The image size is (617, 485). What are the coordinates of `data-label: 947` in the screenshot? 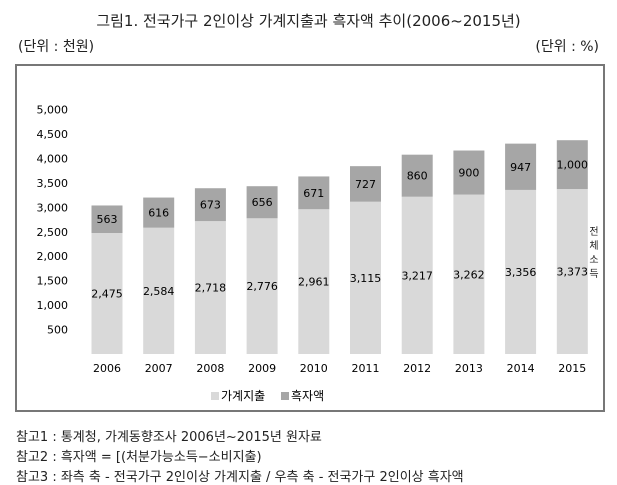 It's located at (520, 167).